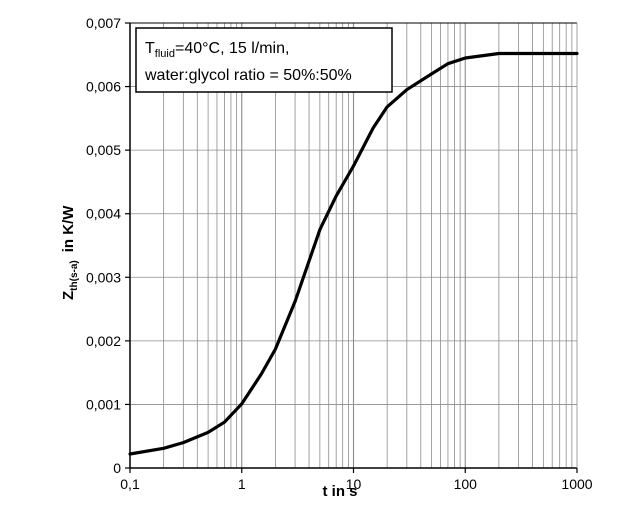 This screenshot has width=641, height=505. Describe the element at coordinates (339, 491) in the screenshot. I see `x-axis-label: t in s` at that location.